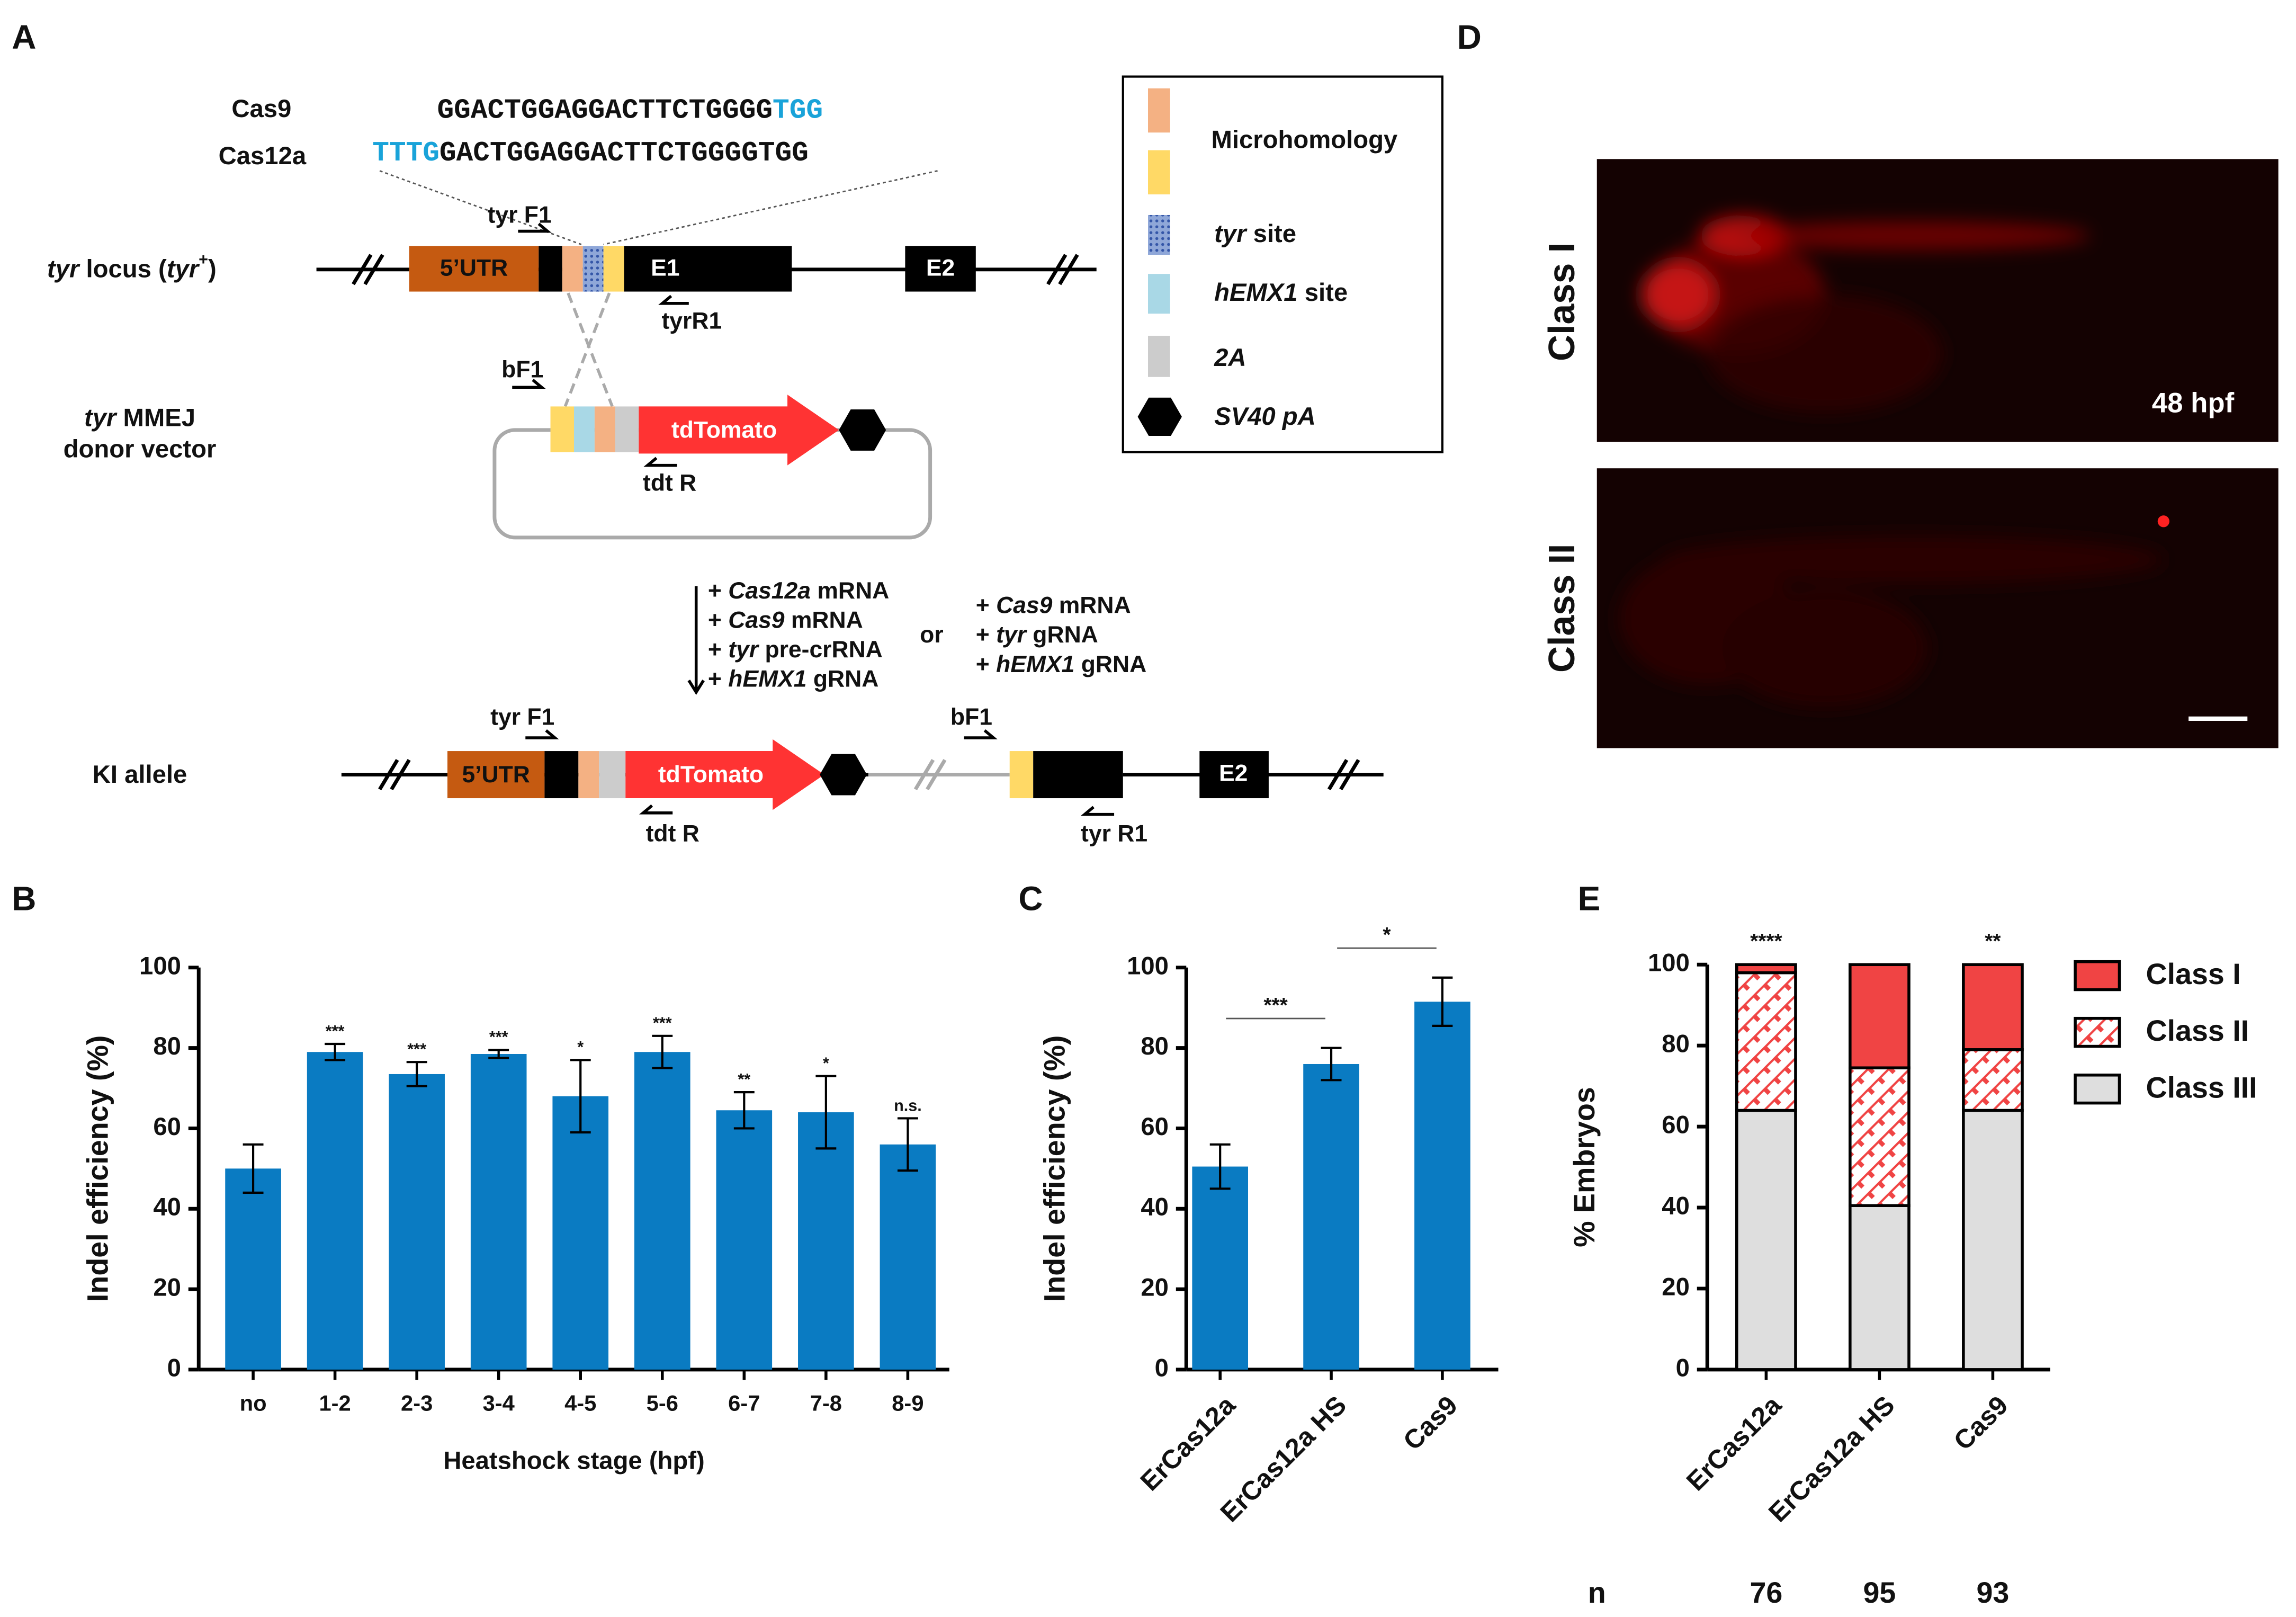  What do you see at coordinates (167, 1046) in the screenshot?
I see `y-tick-label: 80` at bounding box center [167, 1046].